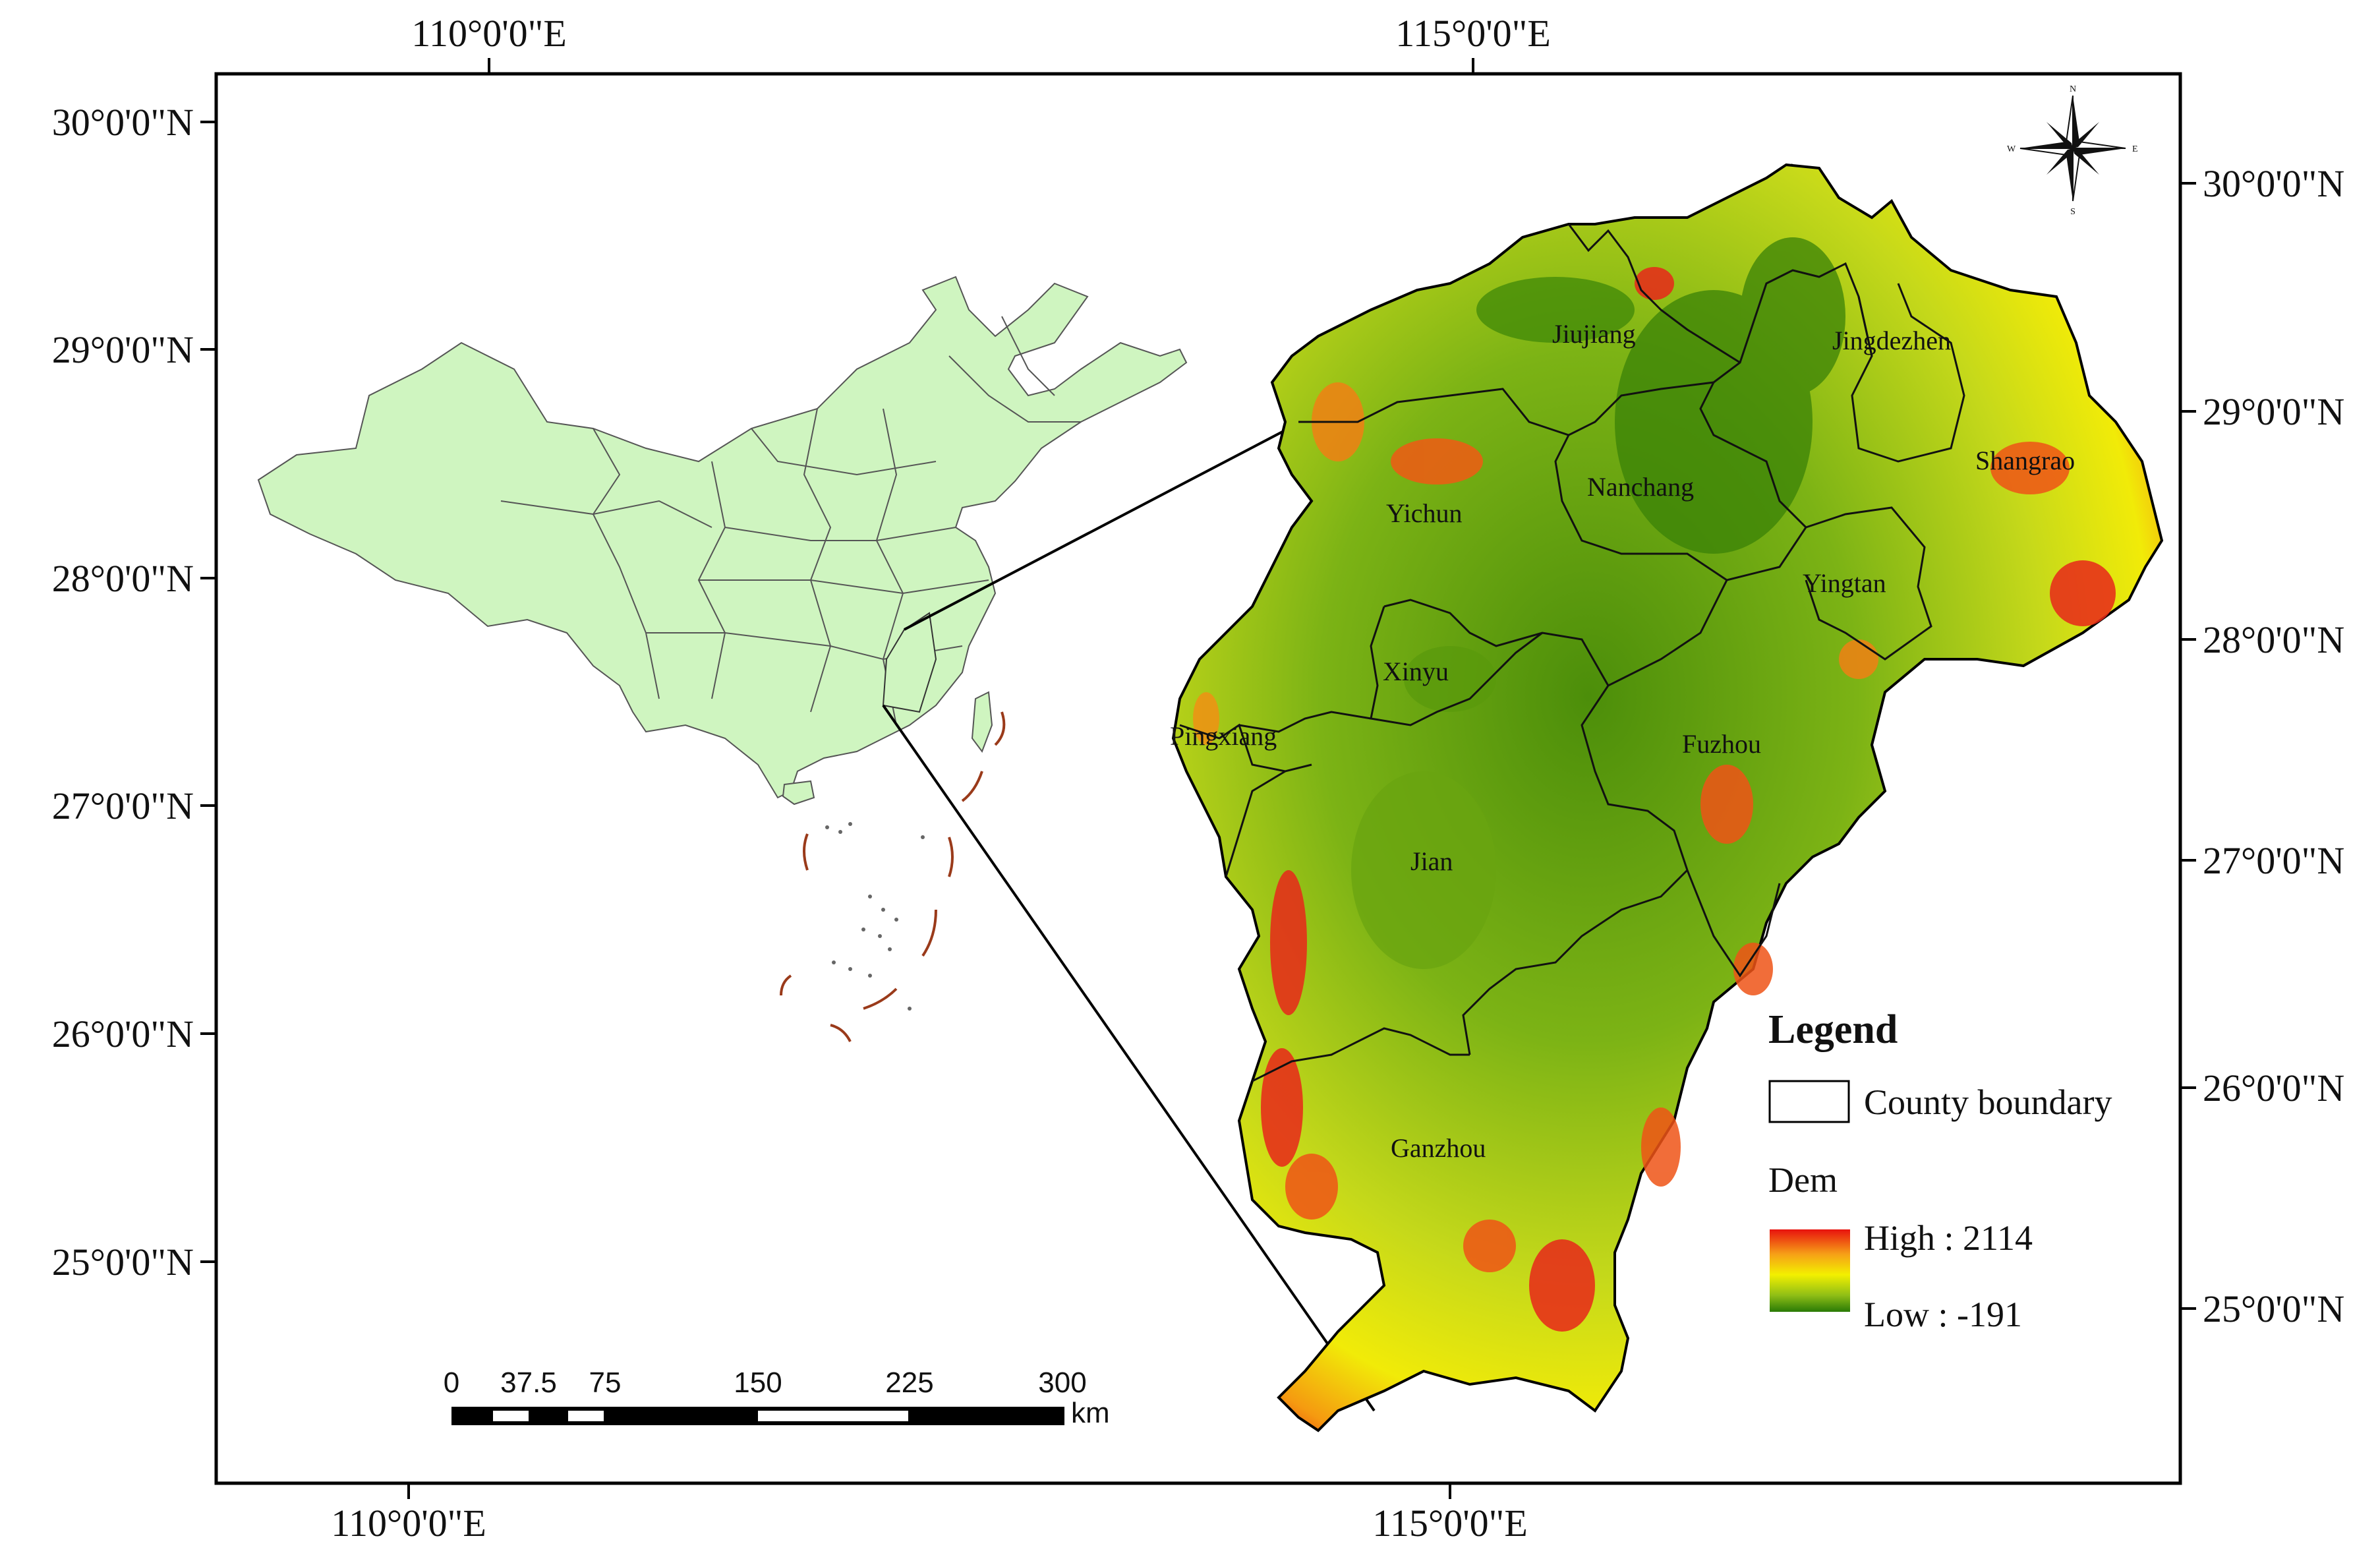 Image resolution: width=2380 pixels, height=1561 pixels. Describe the element at coordinates (2273, 639) in the screenshot. I see `right-lat-label-28: 28°0'0"N` at that location.